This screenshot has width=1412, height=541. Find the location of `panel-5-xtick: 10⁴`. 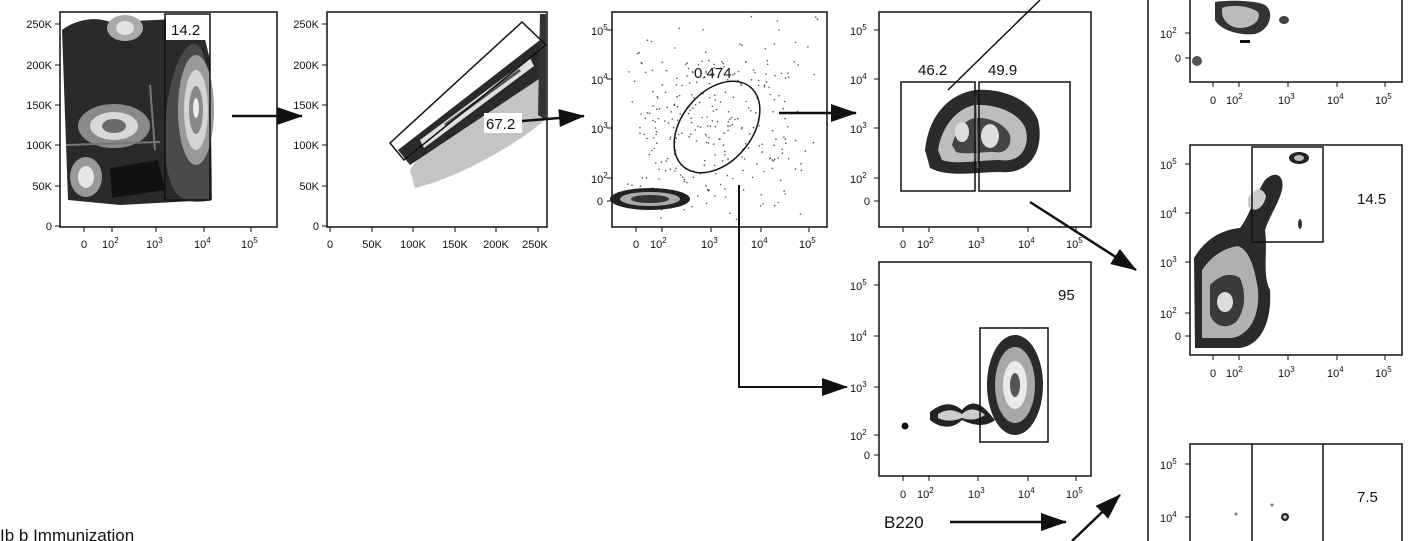

panel-5-xtick: 10⁴ is located at coordinates (1026, 493).